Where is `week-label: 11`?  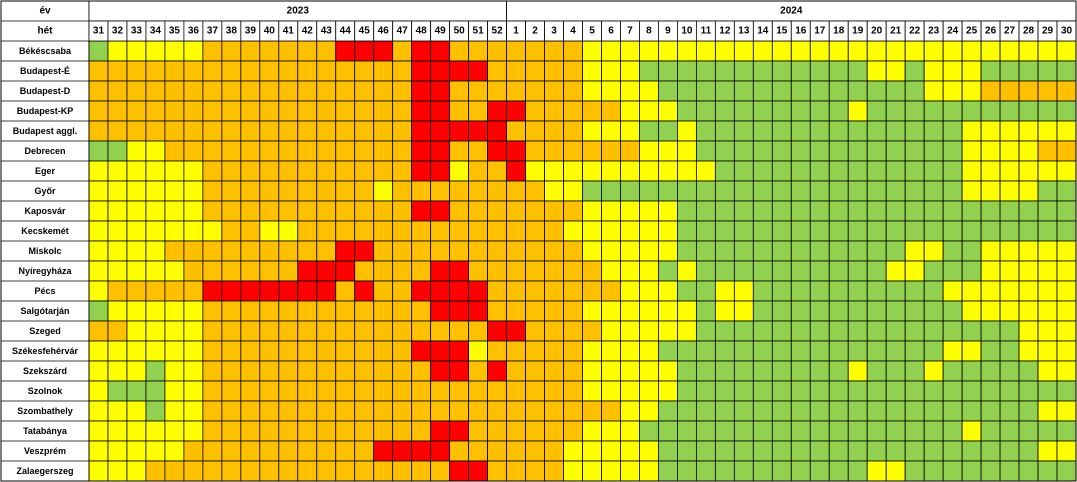 week-label: 11 is located at coordinates (706, 31).